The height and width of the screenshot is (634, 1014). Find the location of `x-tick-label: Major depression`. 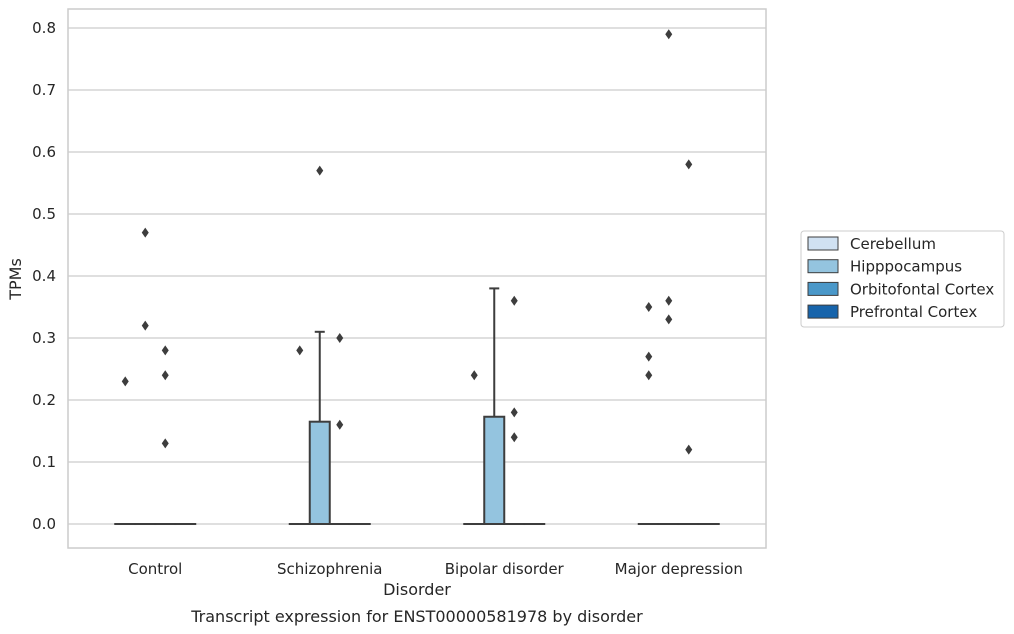

x-tick-label: Major depression is located at coordinates (679, 569).